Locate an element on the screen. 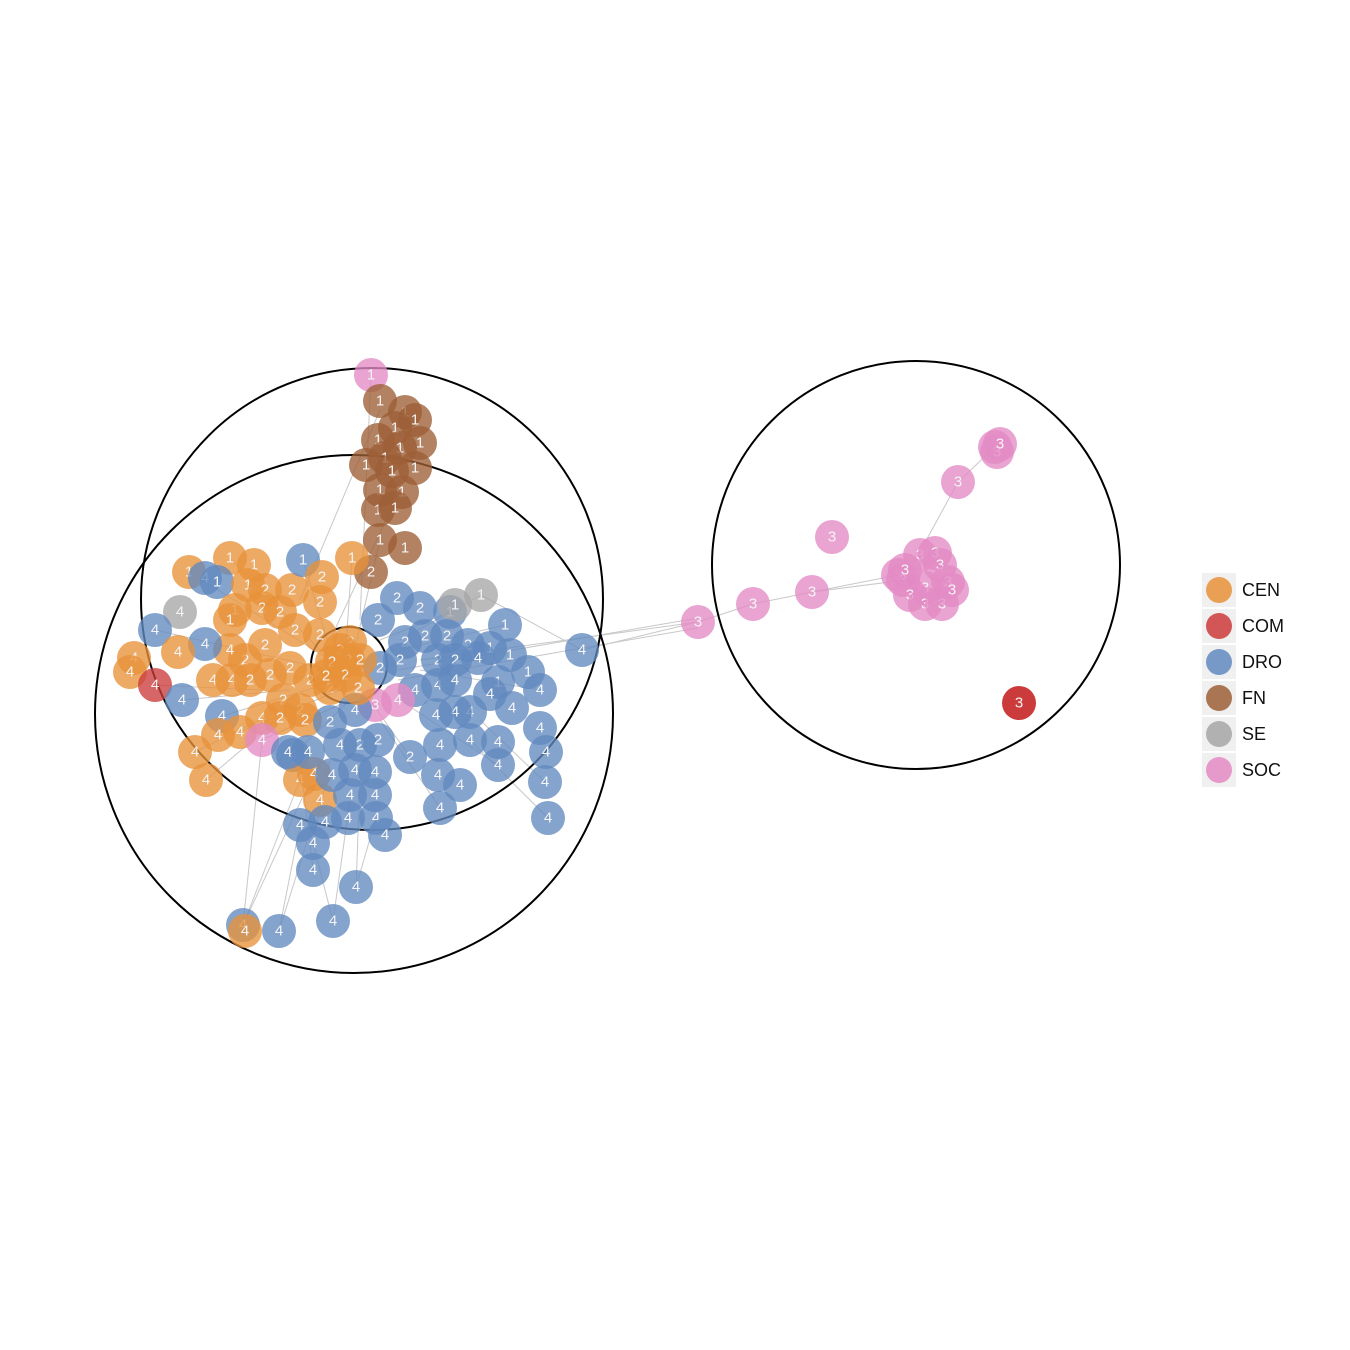  node-dro: 2 is located at coordinates (420, 608).